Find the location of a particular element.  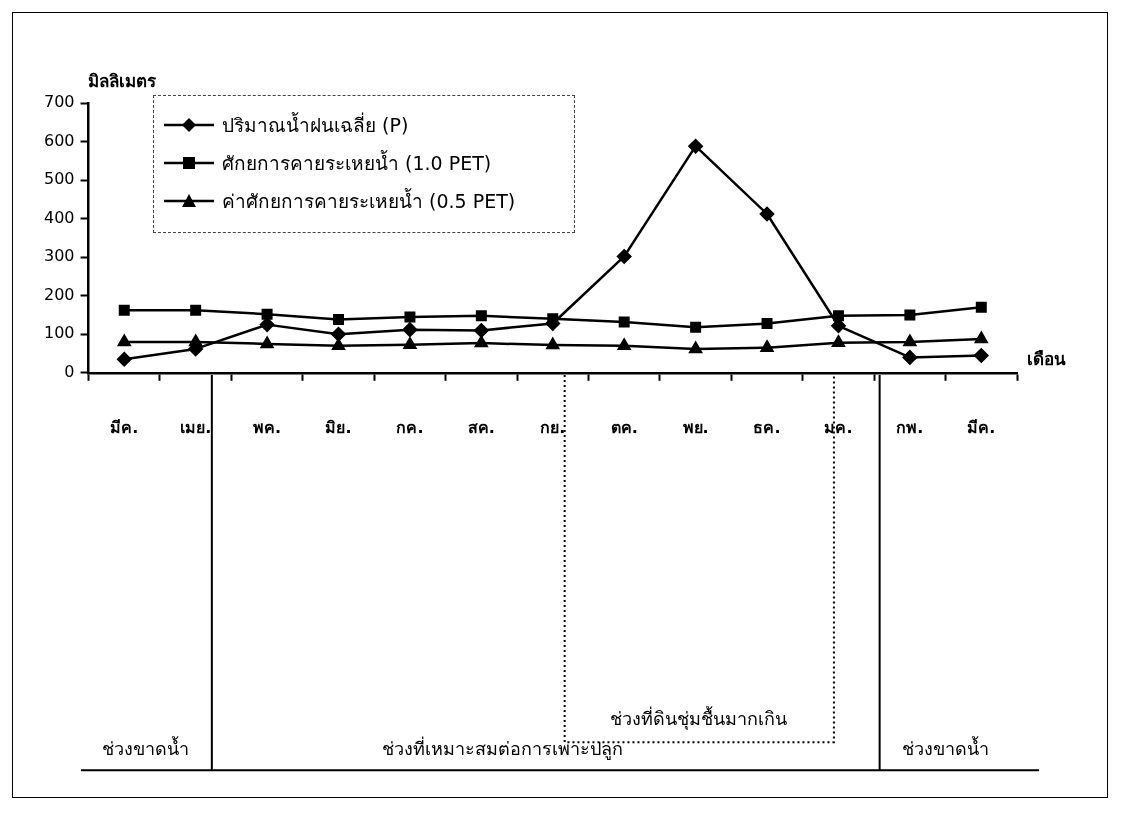

x-tick-label: พย. is located at coordinates (695, 427).